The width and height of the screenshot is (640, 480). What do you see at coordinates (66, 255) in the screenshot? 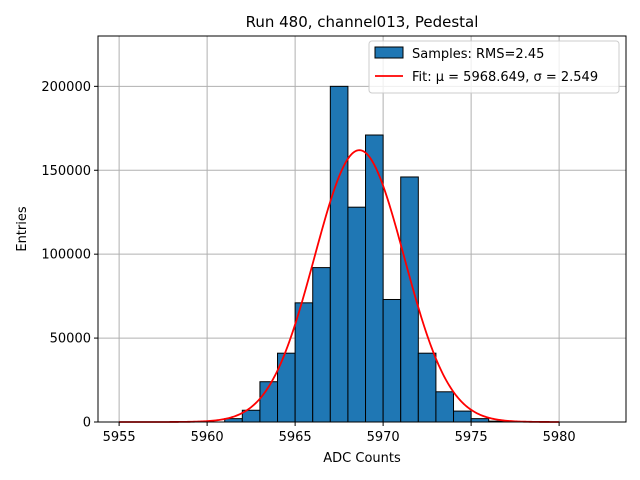
I see `y-tick-label: 100000` at bounding box center [66, 255].